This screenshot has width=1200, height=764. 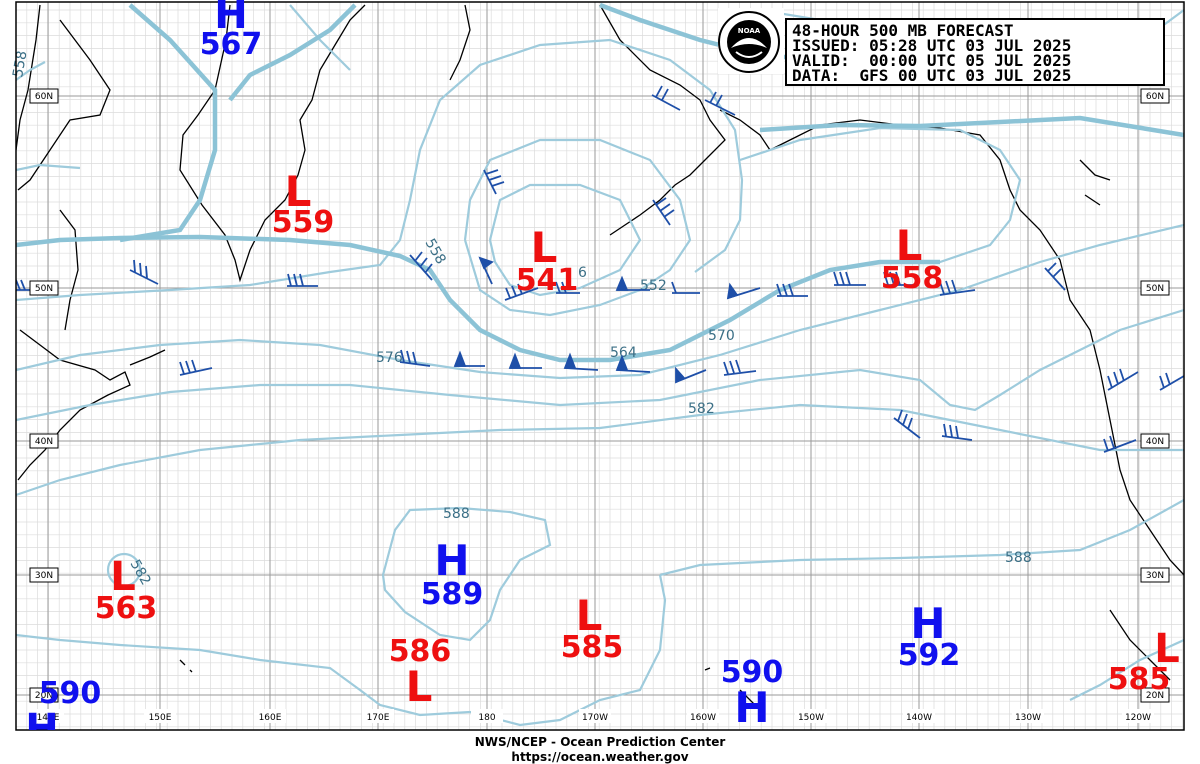 I want to click on low-center: L 541, so click(x=547, y=260).